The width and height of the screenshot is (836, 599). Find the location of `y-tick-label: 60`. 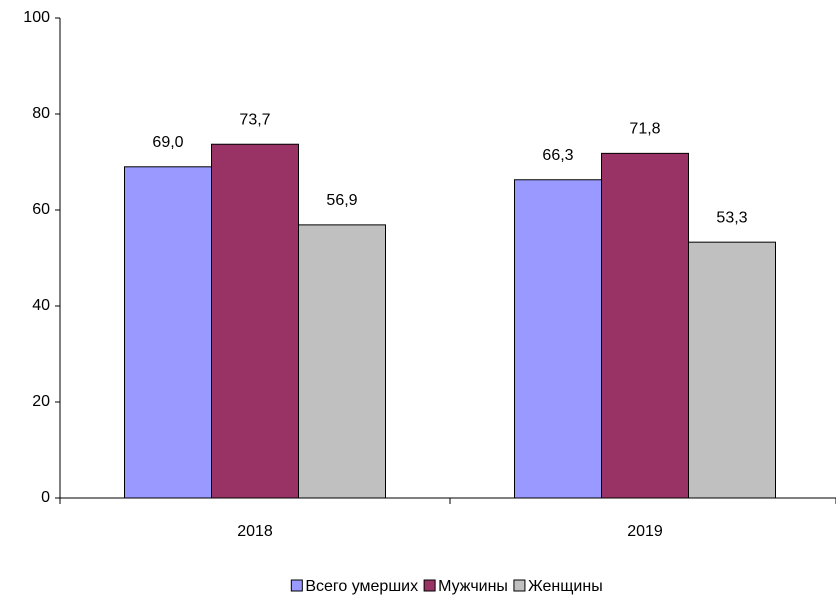

y-tick-label: 60 is located at coordinates (41, 209).